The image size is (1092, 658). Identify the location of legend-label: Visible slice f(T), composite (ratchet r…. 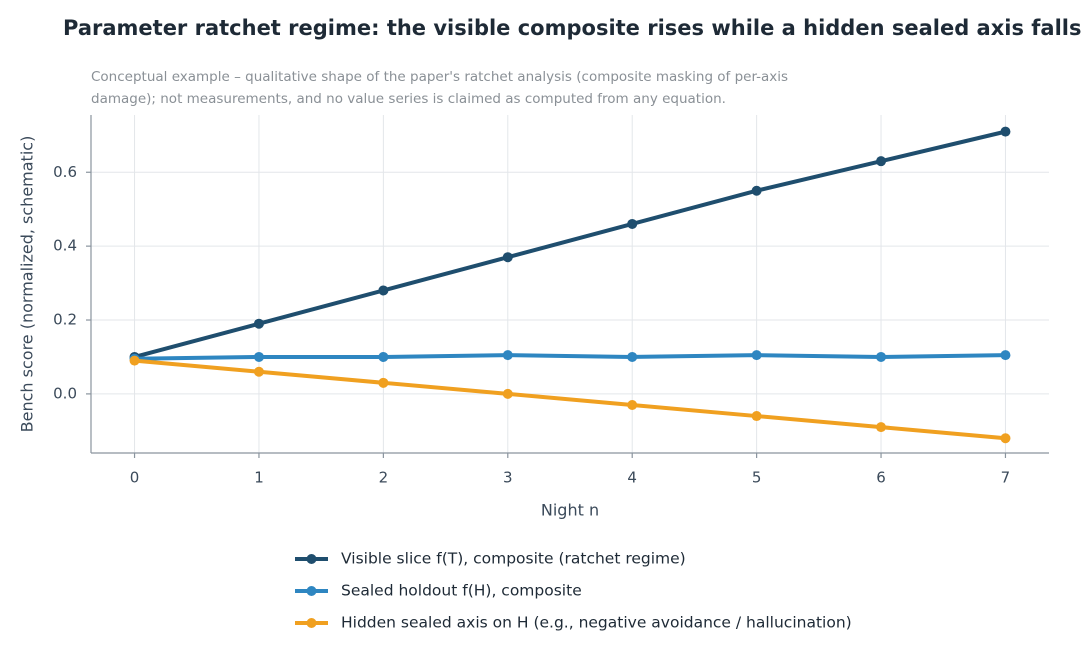
(513, 559).